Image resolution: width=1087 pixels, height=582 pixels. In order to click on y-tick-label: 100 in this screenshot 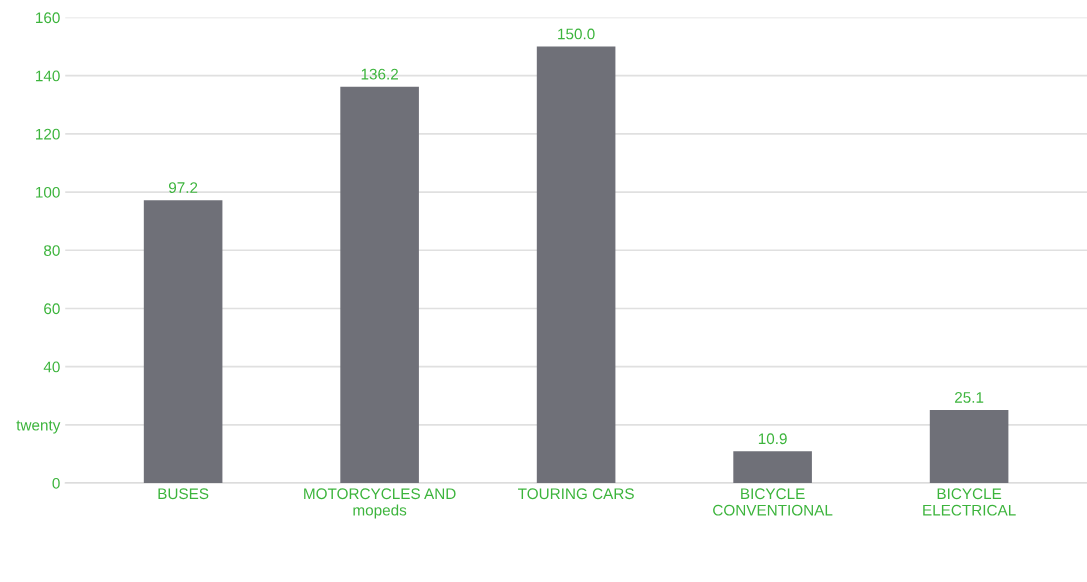, I will do `click(48, 192)`.